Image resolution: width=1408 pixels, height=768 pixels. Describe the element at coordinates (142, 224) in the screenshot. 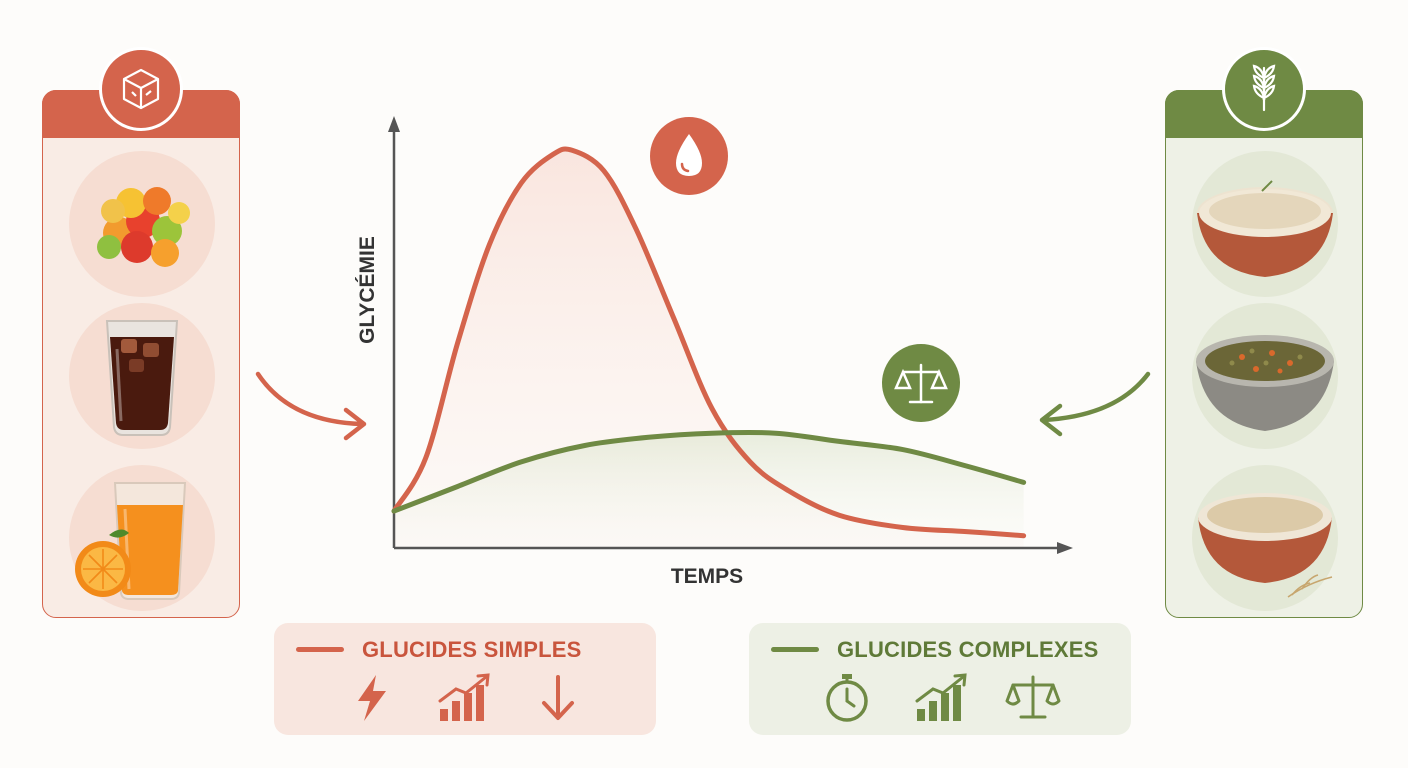

I see `gummy-candies-icon` at that location.